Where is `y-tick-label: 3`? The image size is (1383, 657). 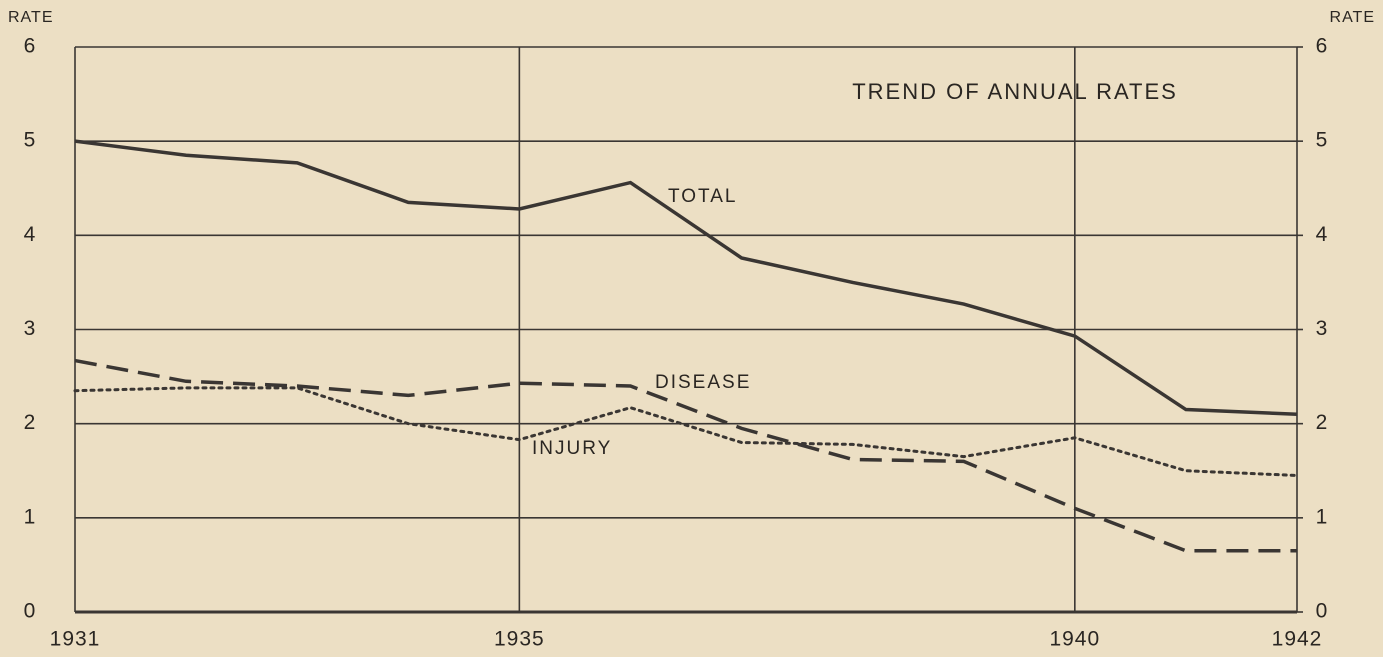
y-tick-label: 3 is located at coordinates (30, 328).